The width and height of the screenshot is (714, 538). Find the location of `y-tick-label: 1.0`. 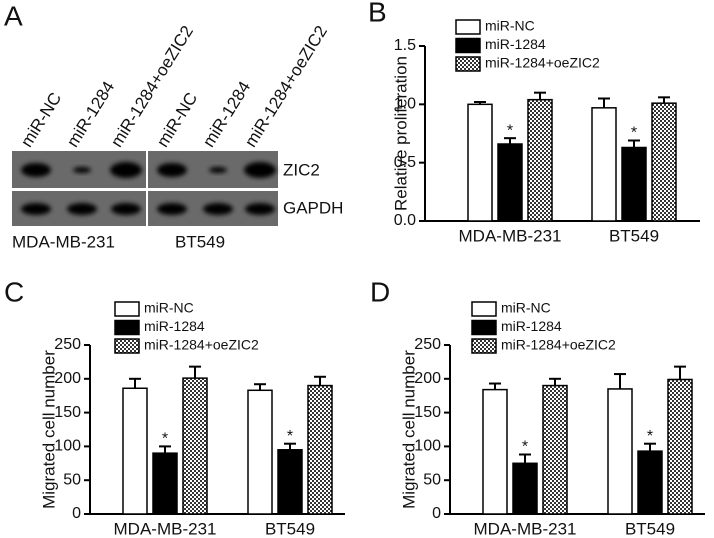

y-tick-label: 1.0 is located at coordinates (405, 104).